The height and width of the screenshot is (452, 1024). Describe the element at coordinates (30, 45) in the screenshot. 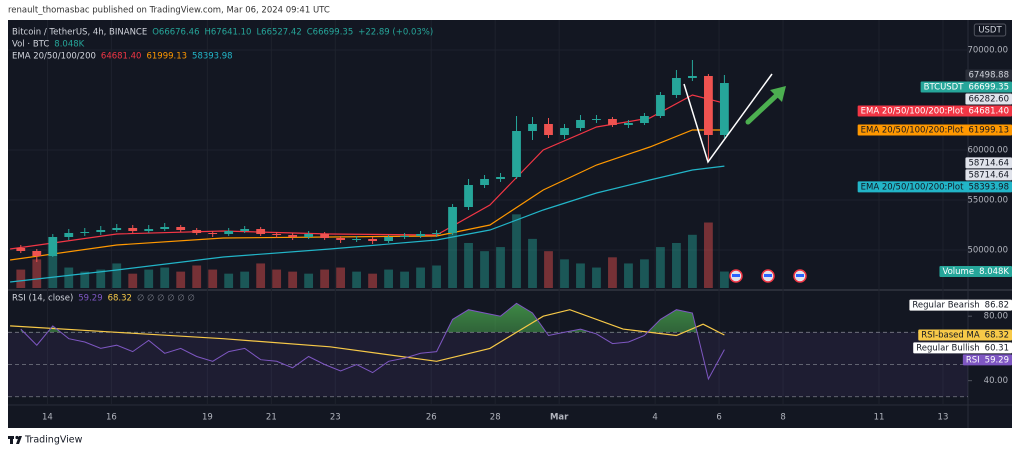

I see `legend-volume: Vol · BTC` at that location.